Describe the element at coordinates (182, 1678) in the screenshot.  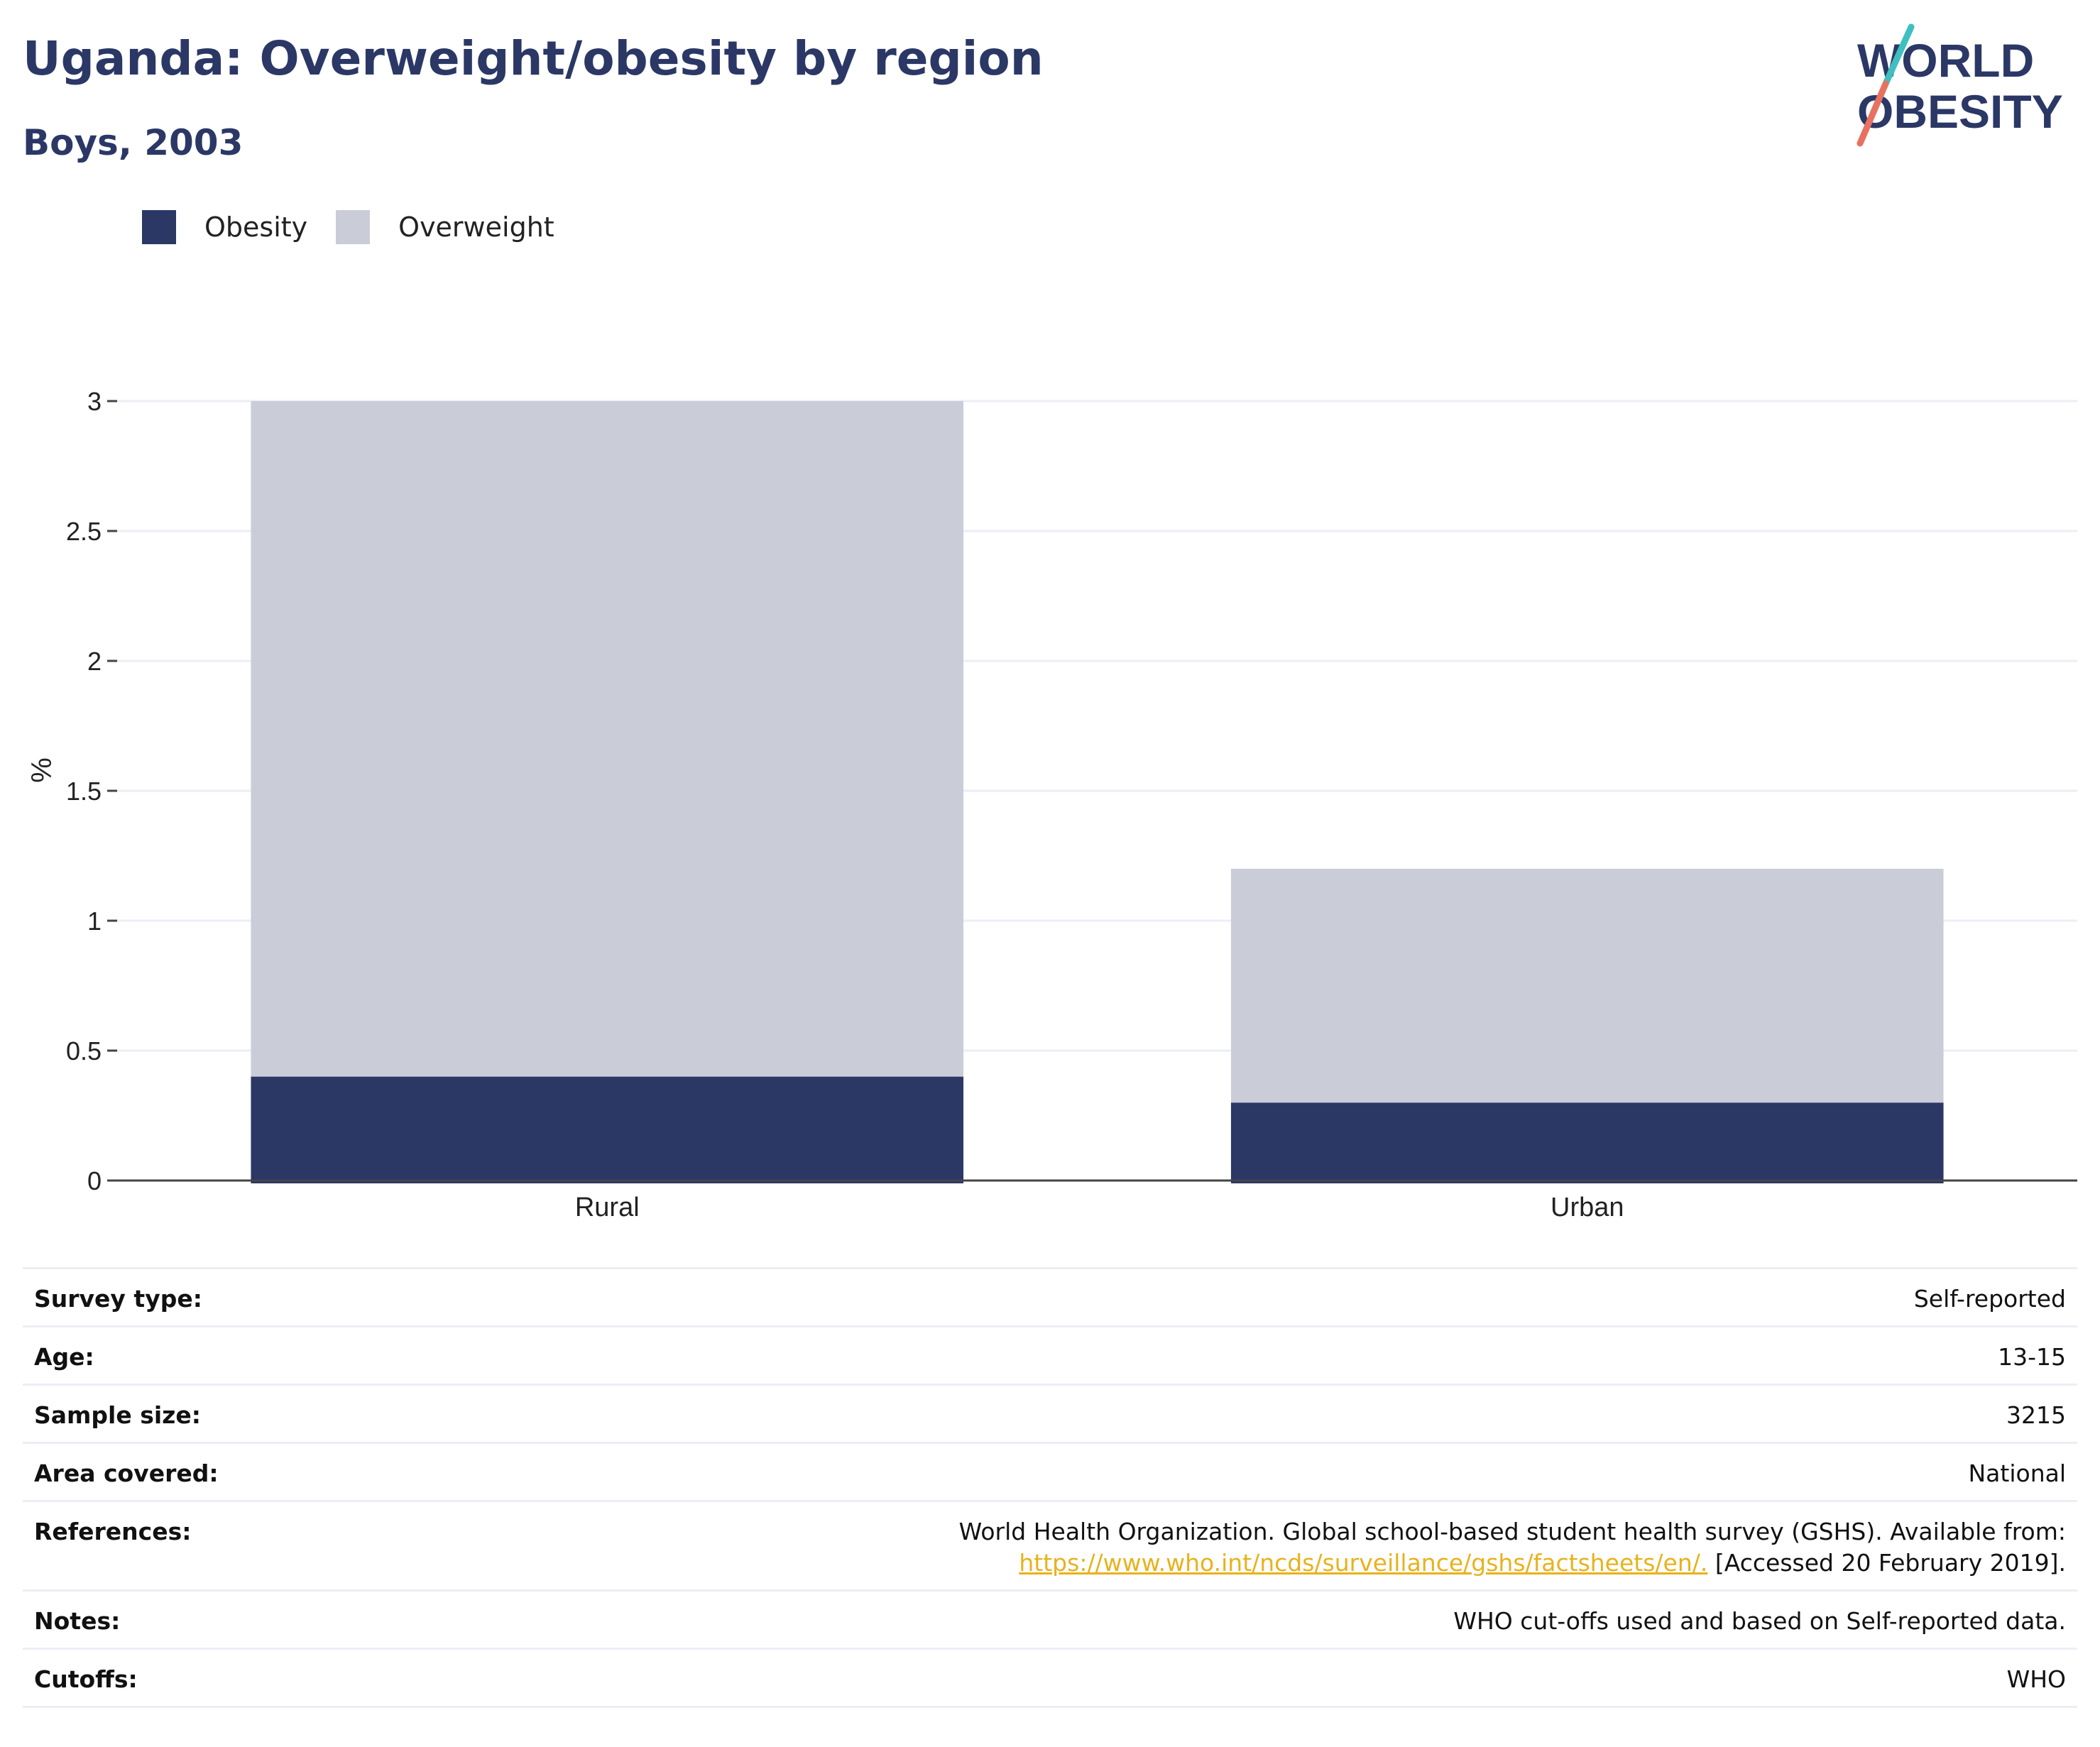
I see `info-label: Cutoffs:` at that location.